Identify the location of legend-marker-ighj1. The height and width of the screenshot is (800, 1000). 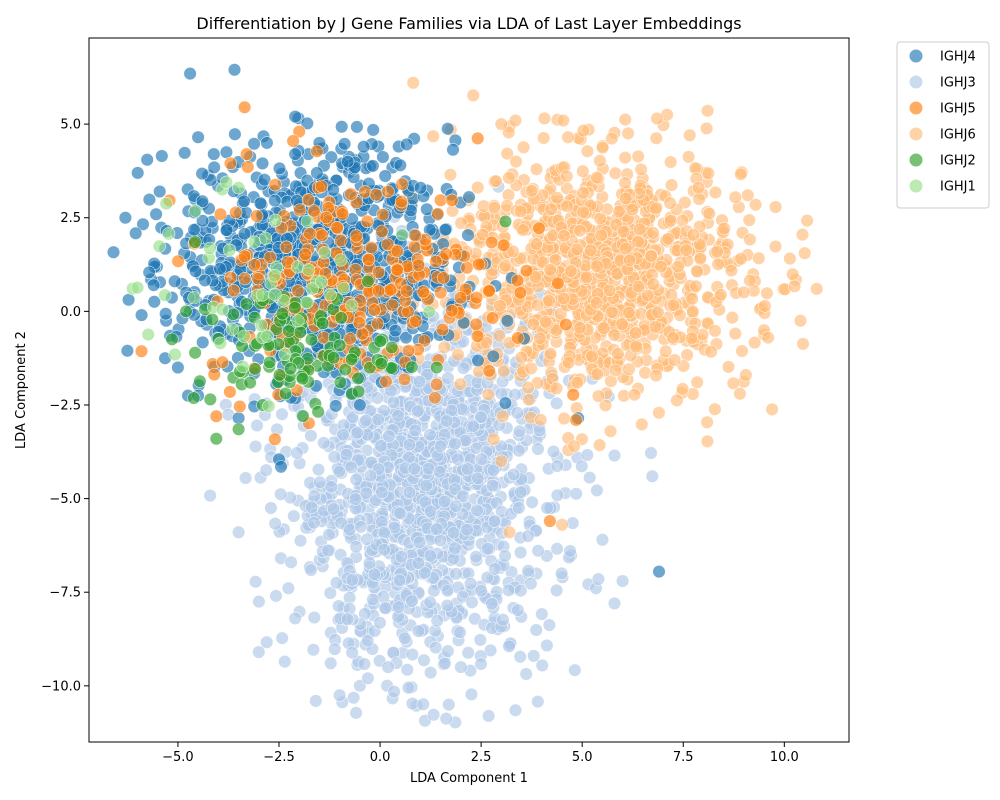
(916, 186).